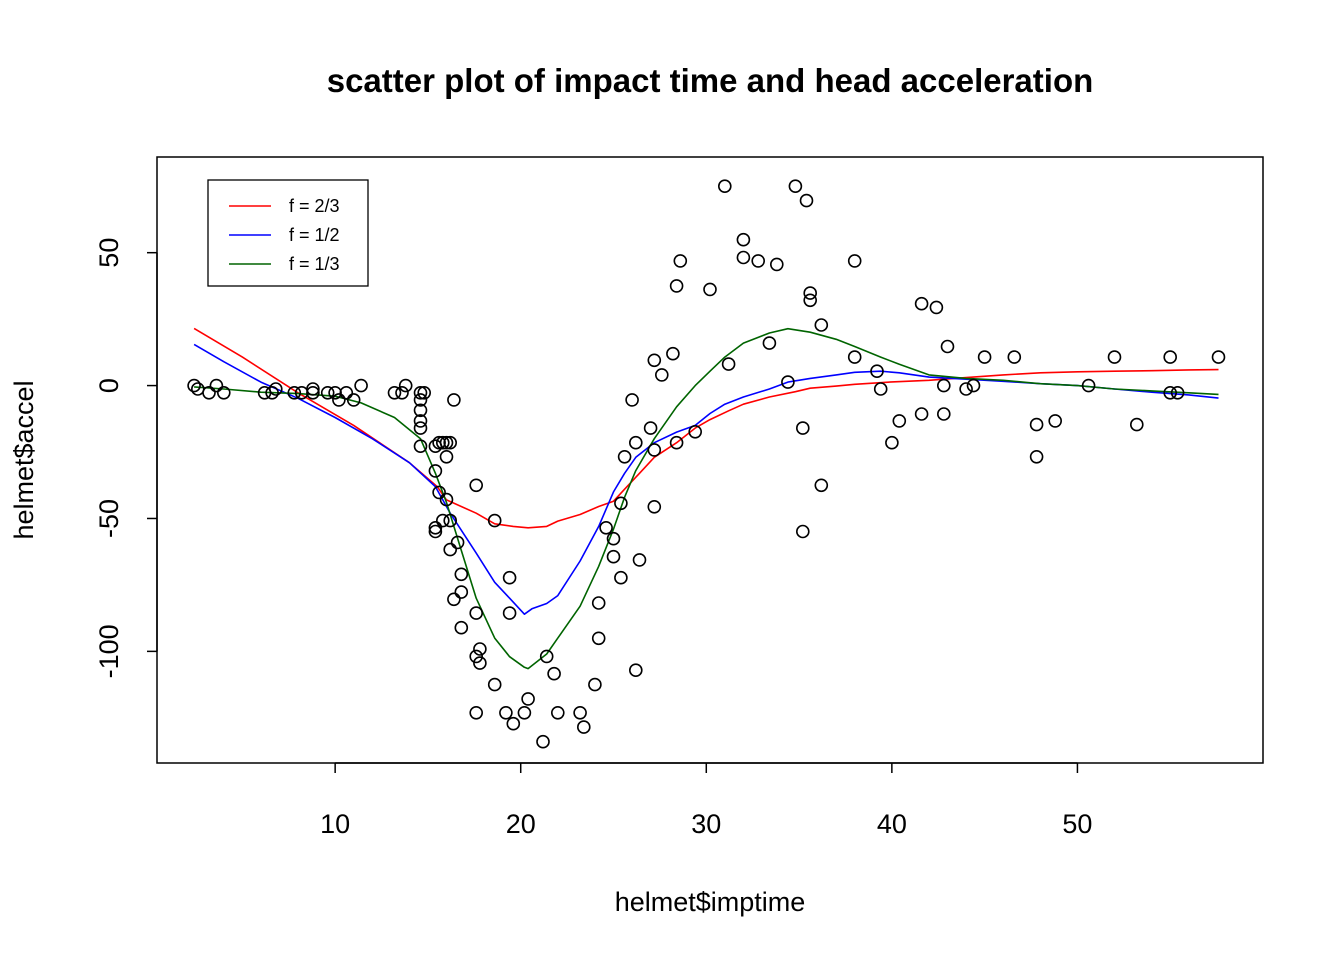 The height and width of the screenshot is (960, 1344). I want to click on legend-label: f = 1/2, so click(314, 235).